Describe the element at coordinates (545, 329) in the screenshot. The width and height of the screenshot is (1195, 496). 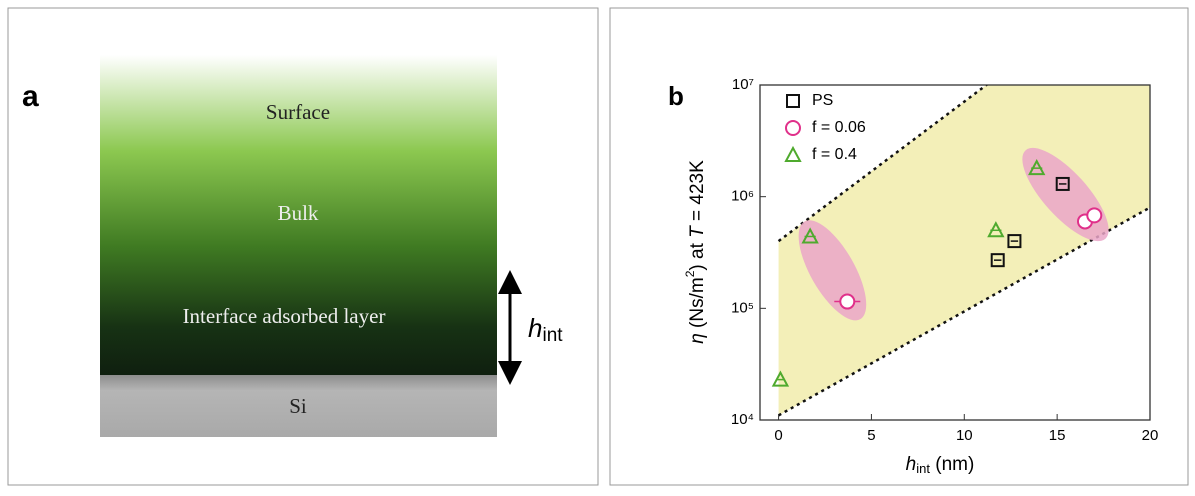
I see `dimension-label: hint` at that location.